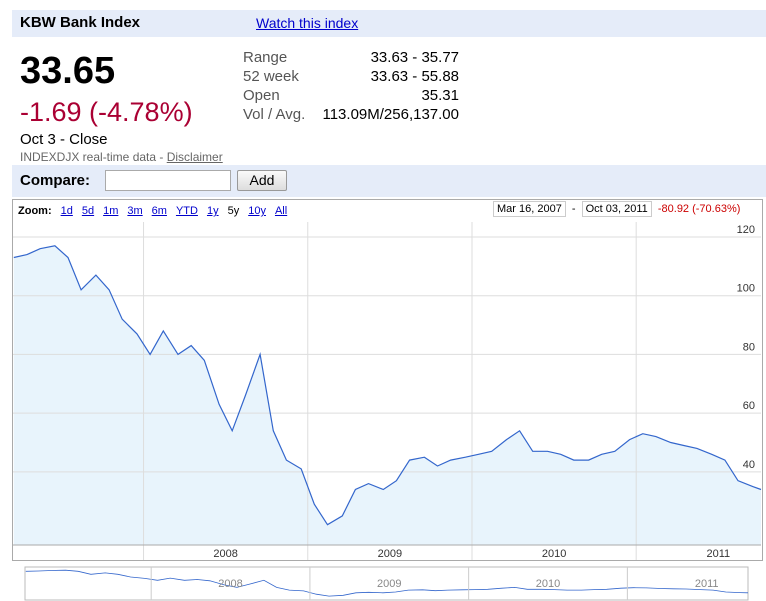 The height and width of the screenshot is (601, 766). Describe the element at coordinates (271, 76) in the screenshot. I see `stat-label: 52 week` at that location.